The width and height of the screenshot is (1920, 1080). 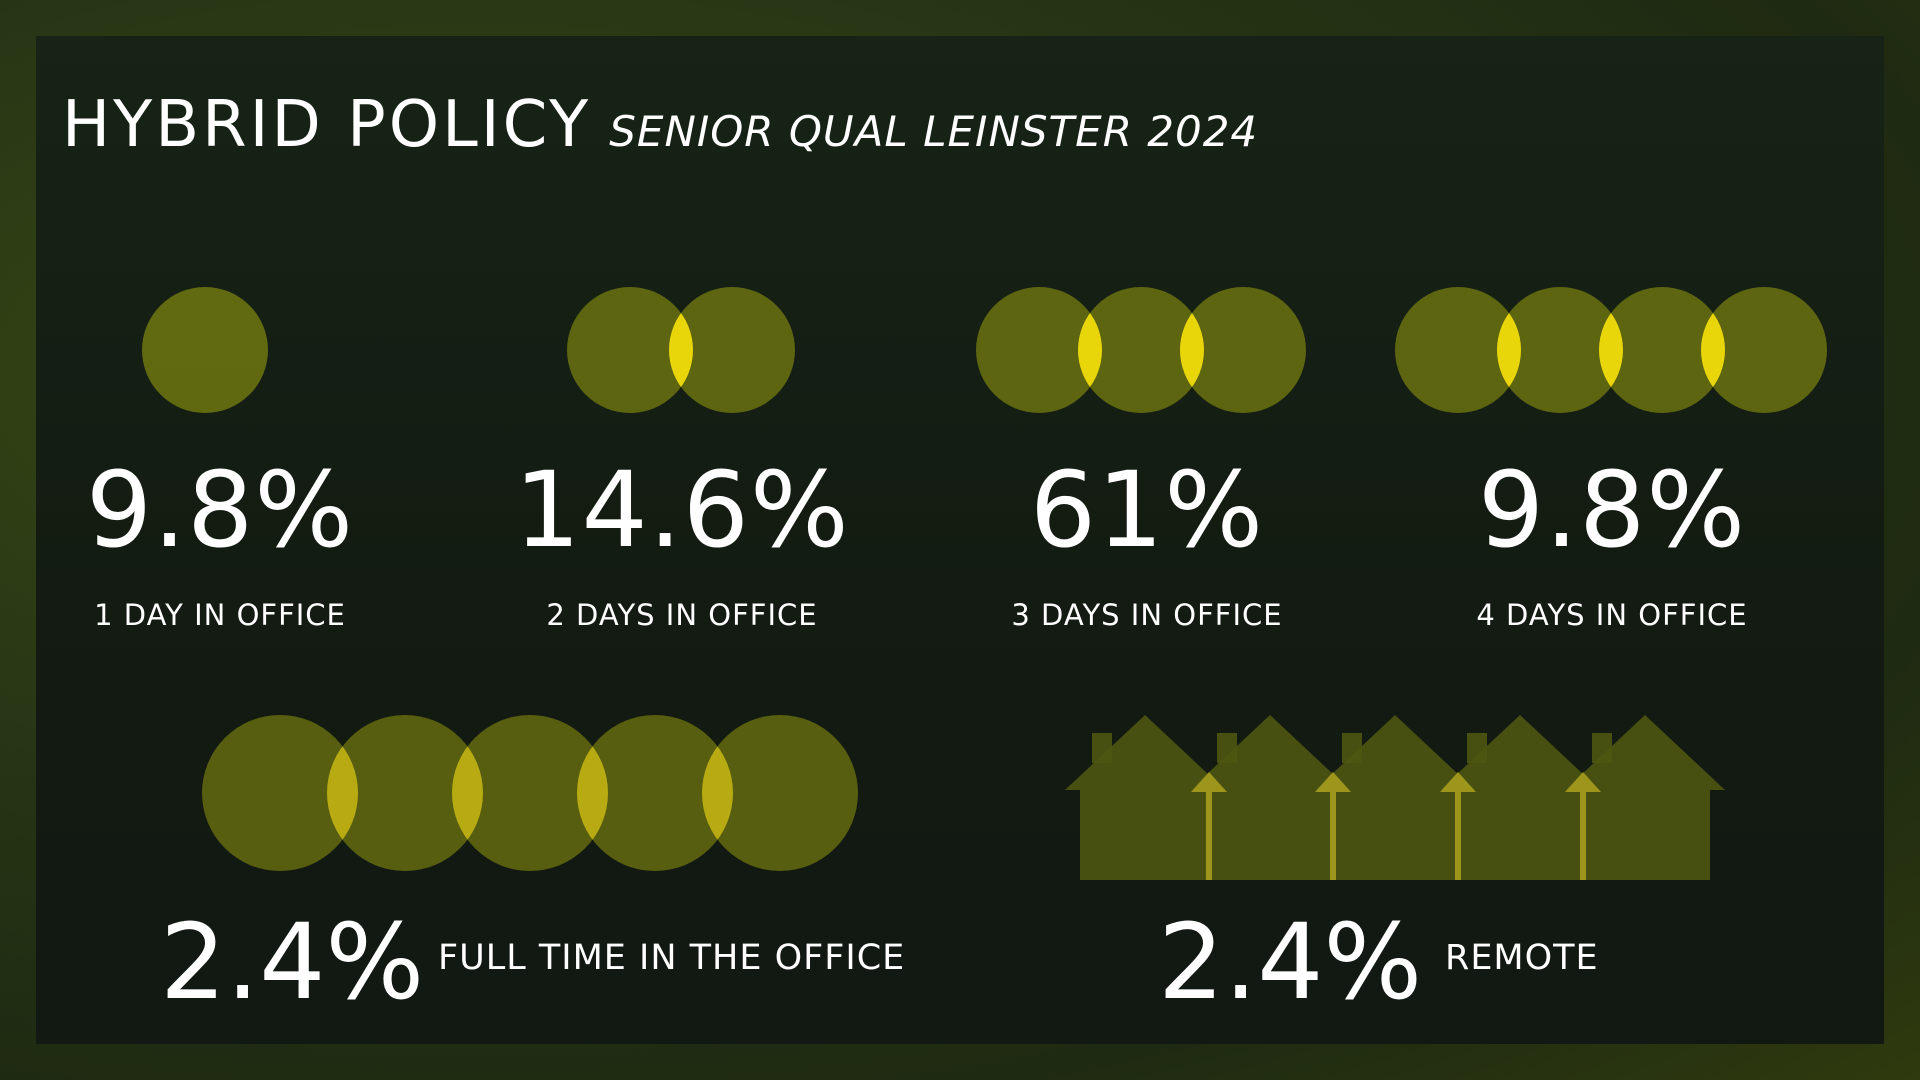 I want to click on stat-two-days: 14.6% 2 DAYS IN OFFICE, so click(x=682, y=545).